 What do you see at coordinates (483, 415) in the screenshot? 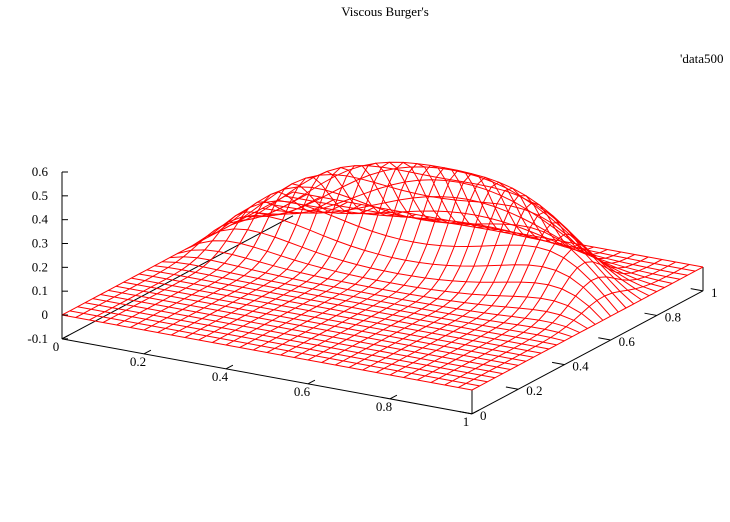
I see `y-tick-label: 0` at bounding box center [483, 415].